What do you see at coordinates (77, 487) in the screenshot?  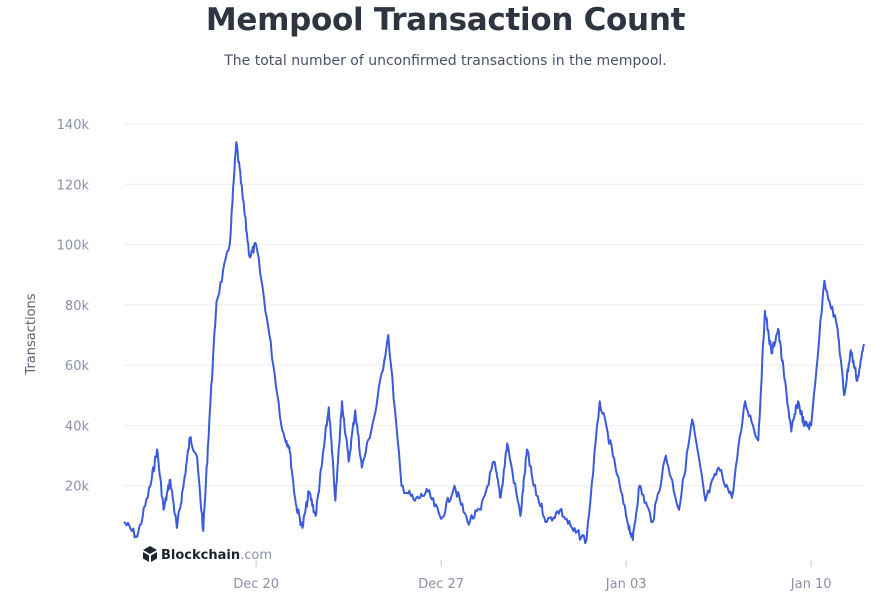 I see `y-tick-label: 20k` at bounding box center [77, 487].